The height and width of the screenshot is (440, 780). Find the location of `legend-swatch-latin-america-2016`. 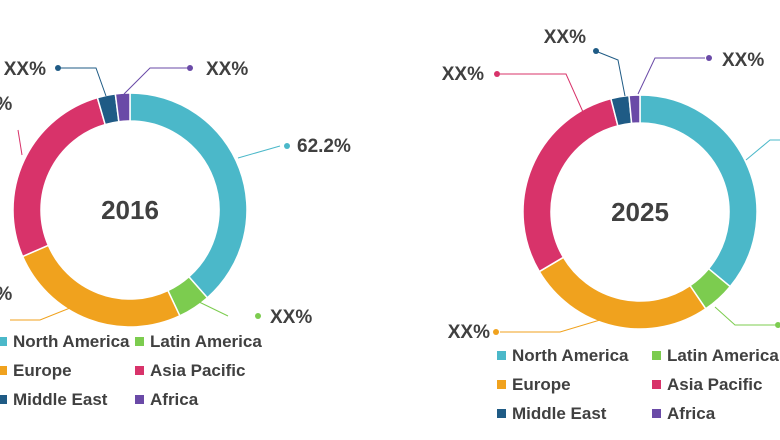

legend-swatch-latin-america-2016 is located at coordinates (139, 341).